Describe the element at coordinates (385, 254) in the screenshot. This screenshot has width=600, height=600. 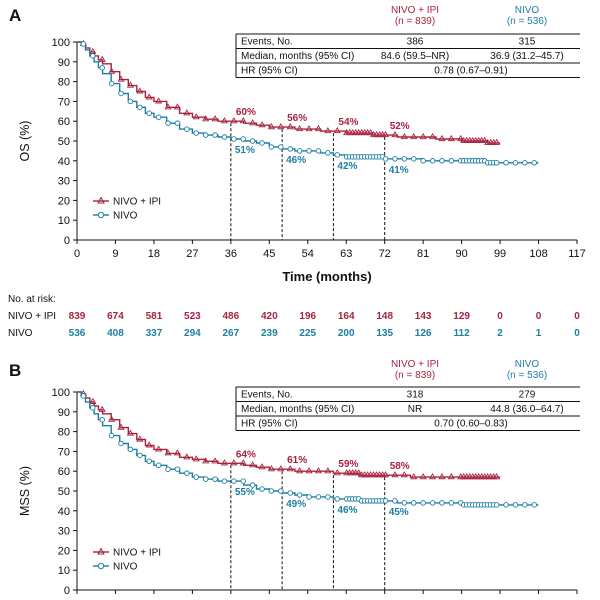
I see `x-tick-label: 72` at that location.